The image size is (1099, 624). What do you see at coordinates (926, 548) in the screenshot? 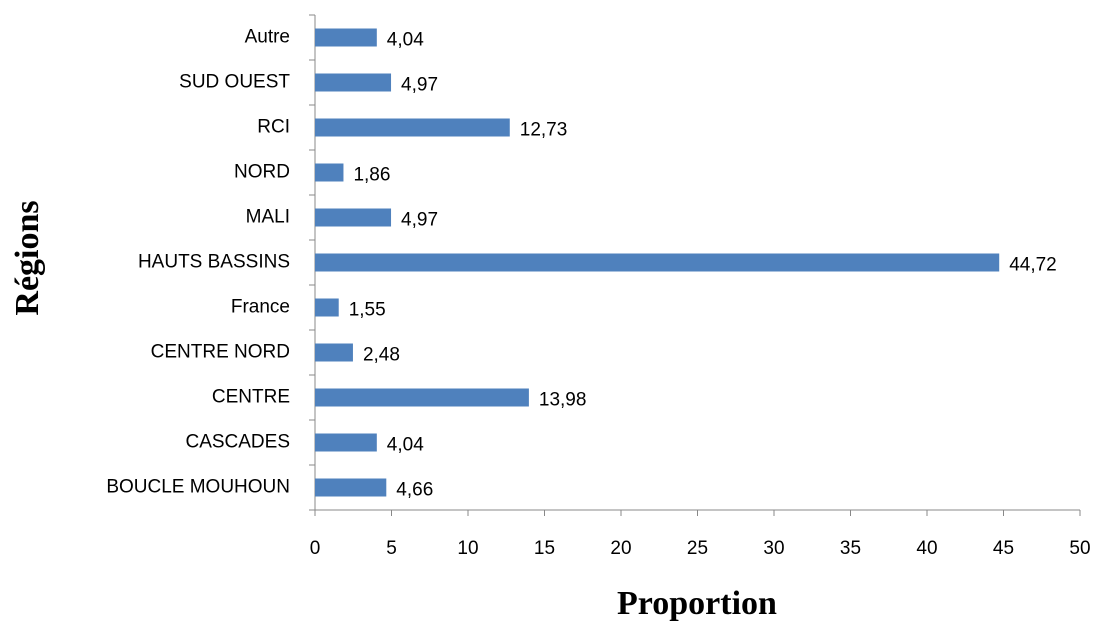
I see `x-tick-label: 40` at bounding box center [926, 548].